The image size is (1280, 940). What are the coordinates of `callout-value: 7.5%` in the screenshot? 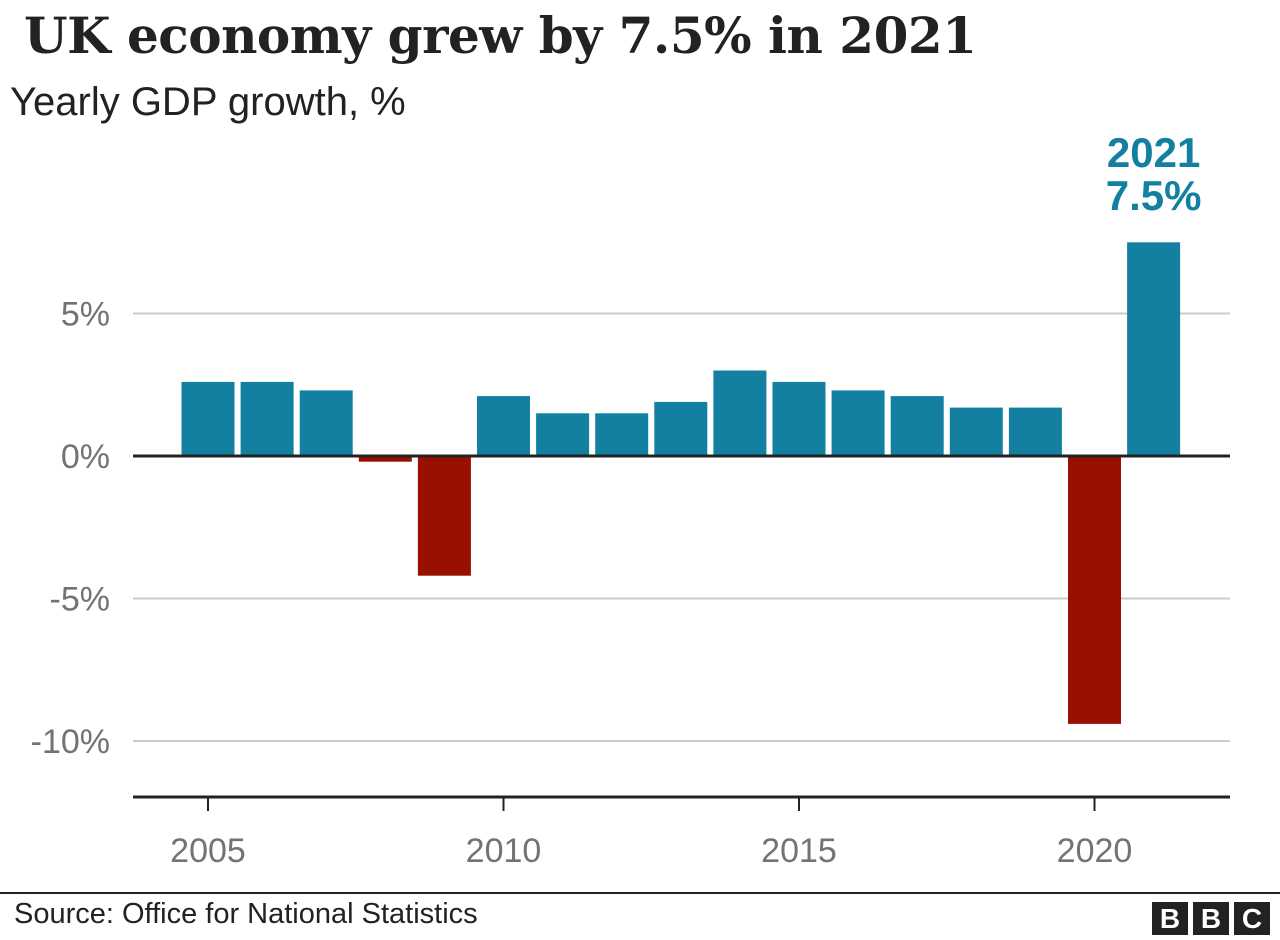 It's located at (1154, 195).